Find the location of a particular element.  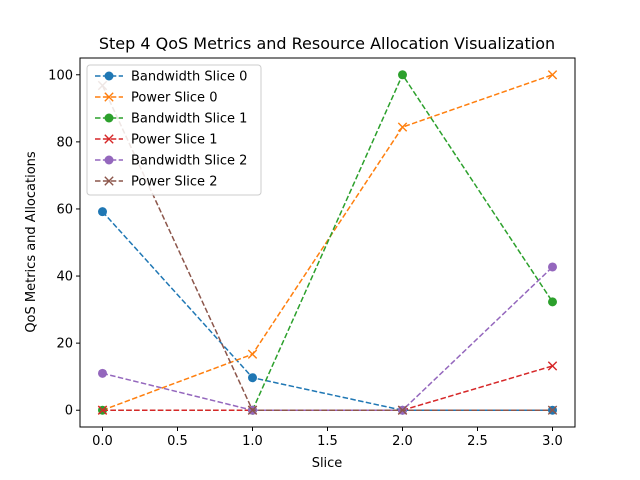

data-point-s3-p3-stroke-b is located at coordinates (552, 366).